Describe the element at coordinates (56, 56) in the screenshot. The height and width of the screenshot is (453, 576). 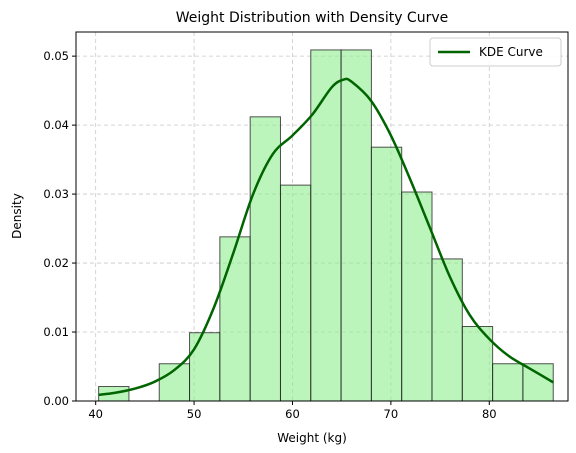
I see `y-tick-label: 0.05` at that location.